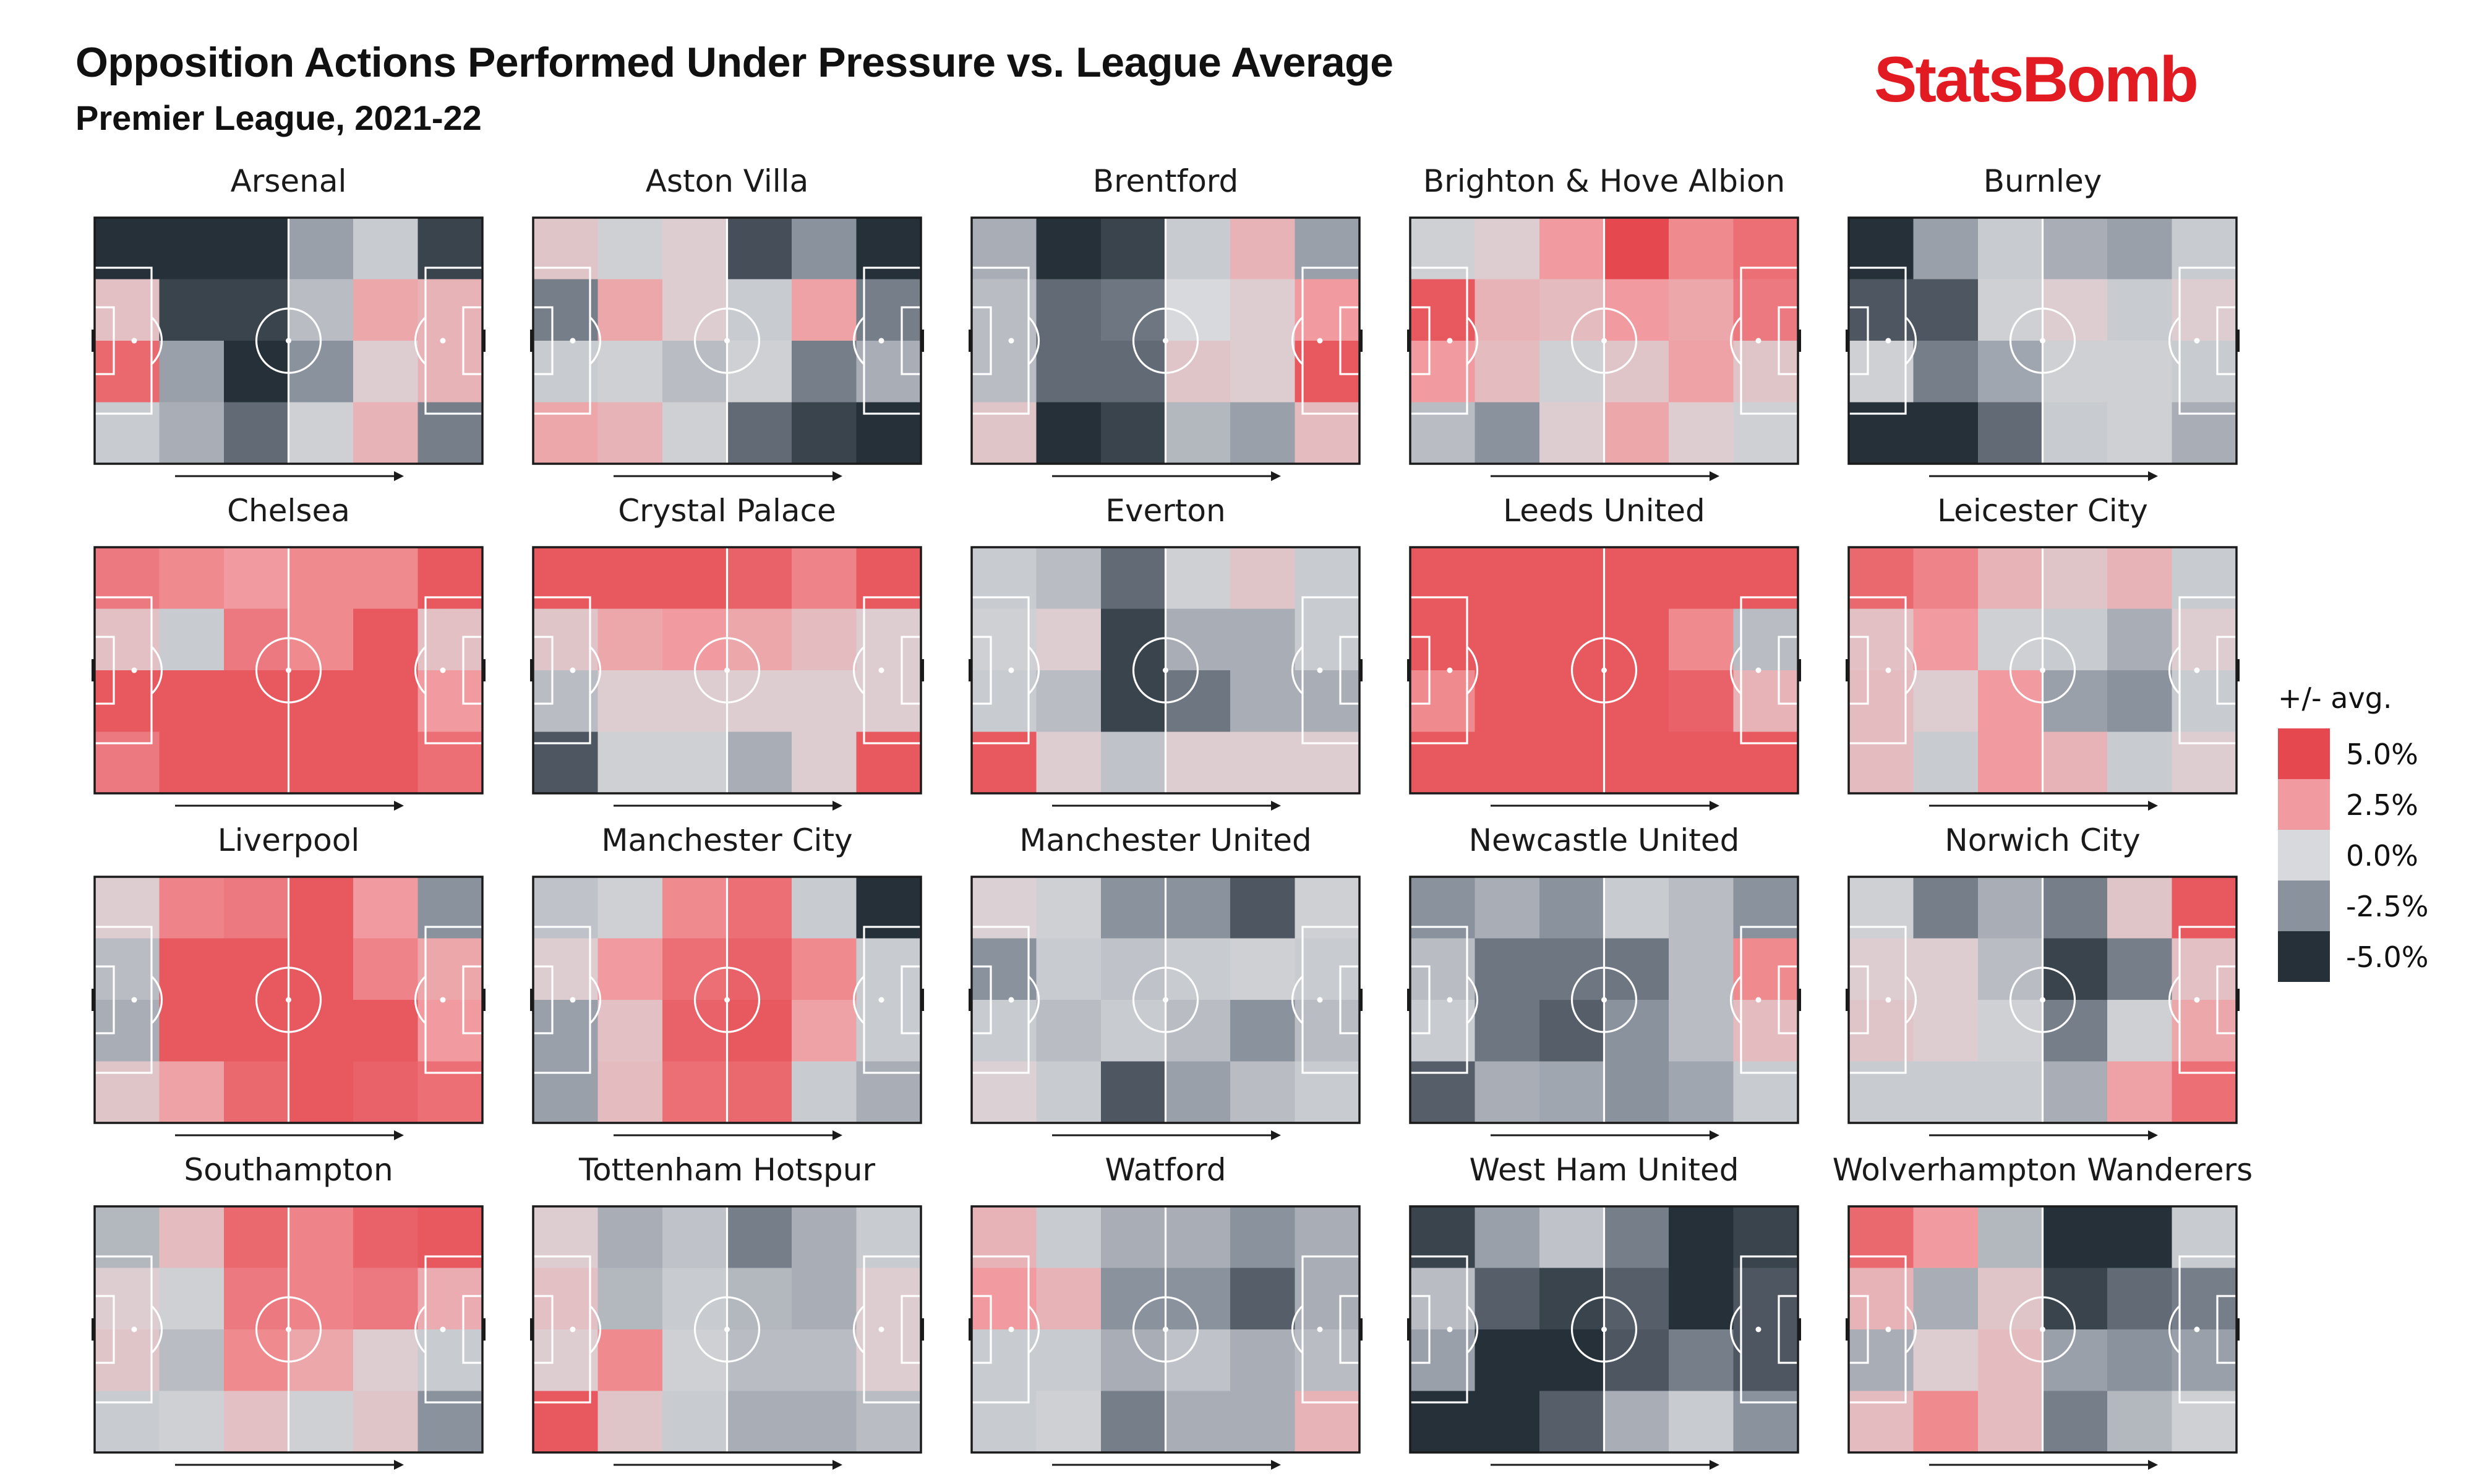 This screenshot has height=1484, width=2474. What do you see at coordinates (923, 670) in the screenshot?
I see `goal-right` at bounding box center [923, 670].